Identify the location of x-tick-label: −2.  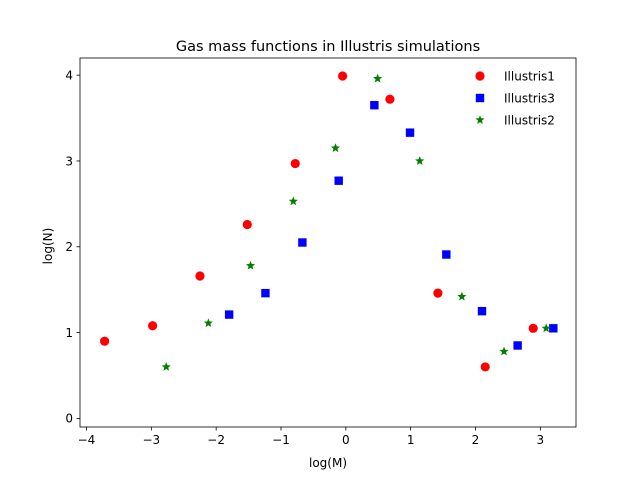
(216, 440).